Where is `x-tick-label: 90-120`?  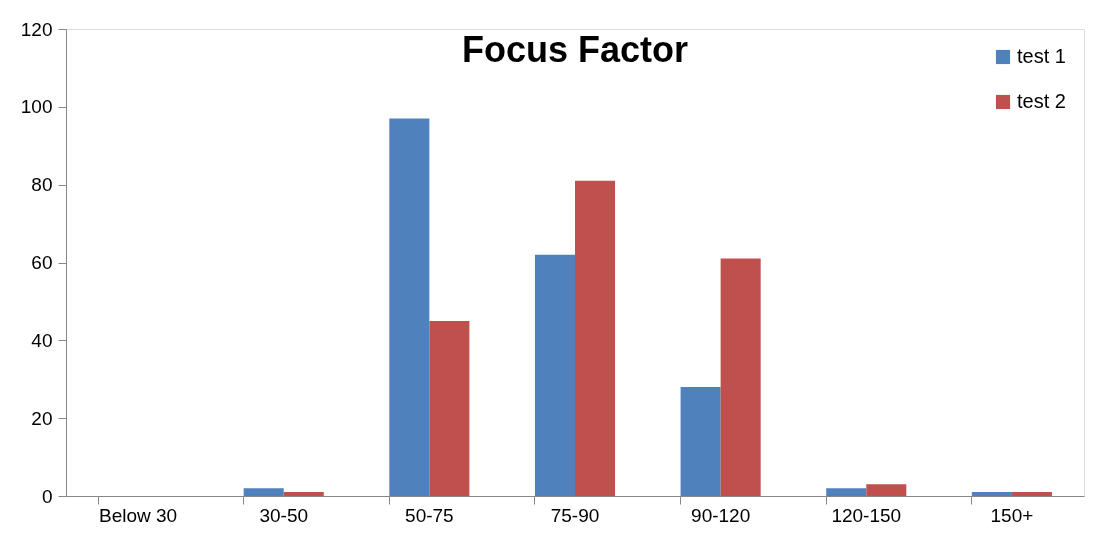 x-tick-label: 90-120 is located at coordinates (721, 515).